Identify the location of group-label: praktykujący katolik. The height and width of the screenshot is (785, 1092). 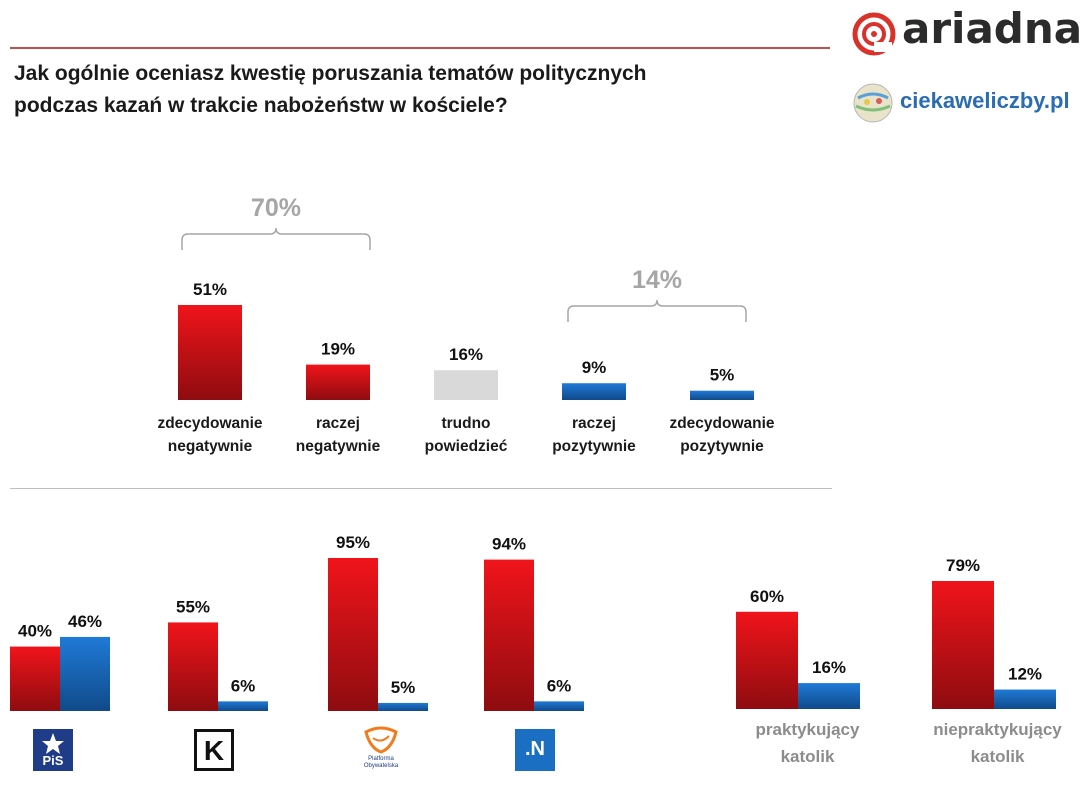
(807, 743).